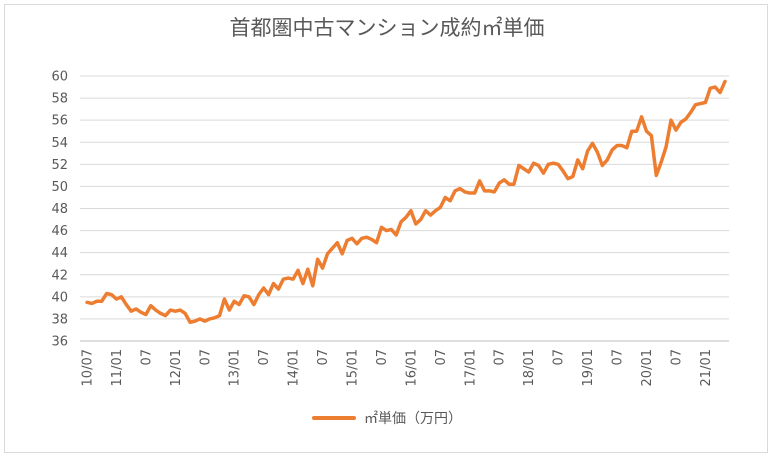 This screenshot has height=457, width=774. I want to click on legend-label: ㎡単価（万円）, so click(413, 419).